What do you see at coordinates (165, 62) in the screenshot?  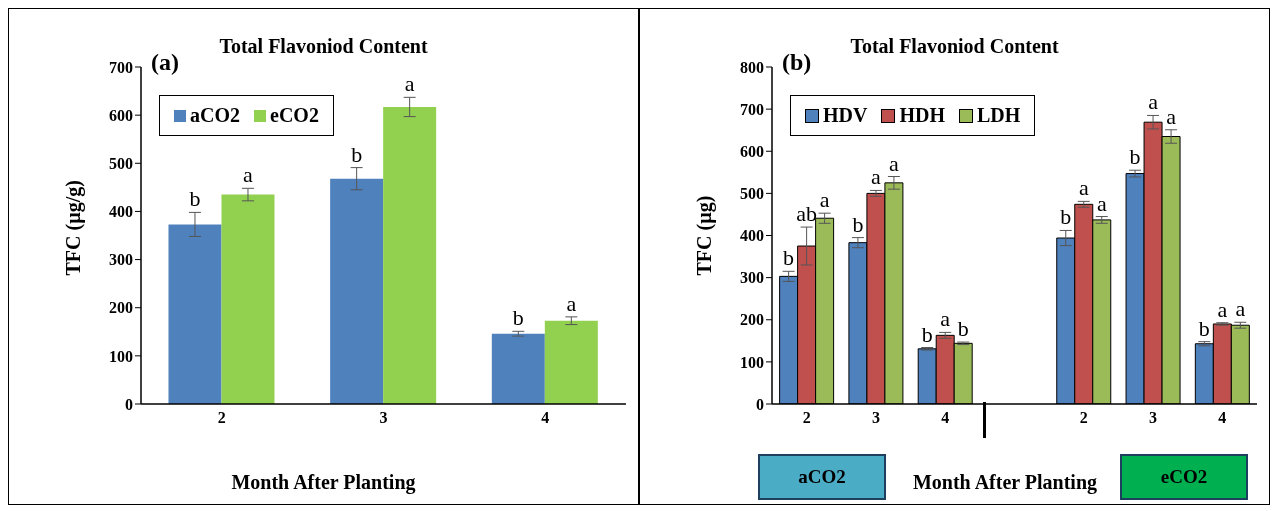 I see `annotation: (a)` at bounding box center [165, 62].